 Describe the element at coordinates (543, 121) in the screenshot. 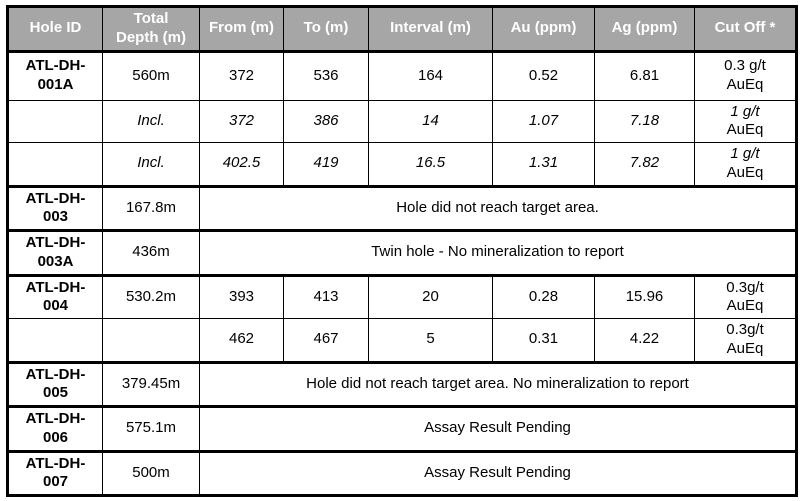

I see `au-cell: 1.07` at that location.